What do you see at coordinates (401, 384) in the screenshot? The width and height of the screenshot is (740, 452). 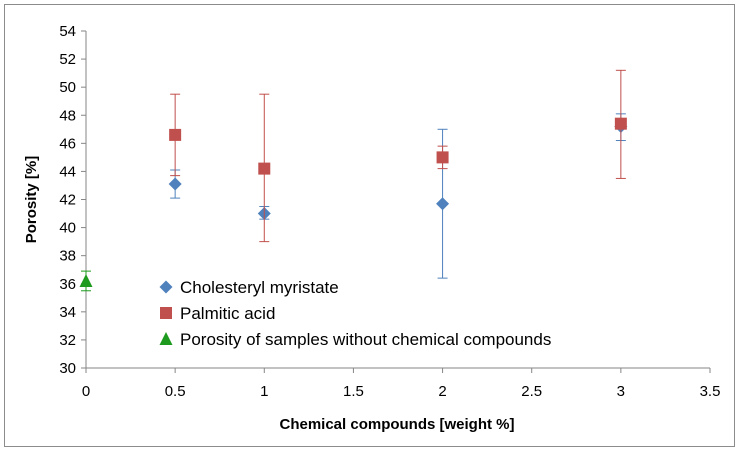 I see `x-axis-ticks: 0 0.5 1 1.5 2 2.5 3 3.5` at bounding box center [401, 384].